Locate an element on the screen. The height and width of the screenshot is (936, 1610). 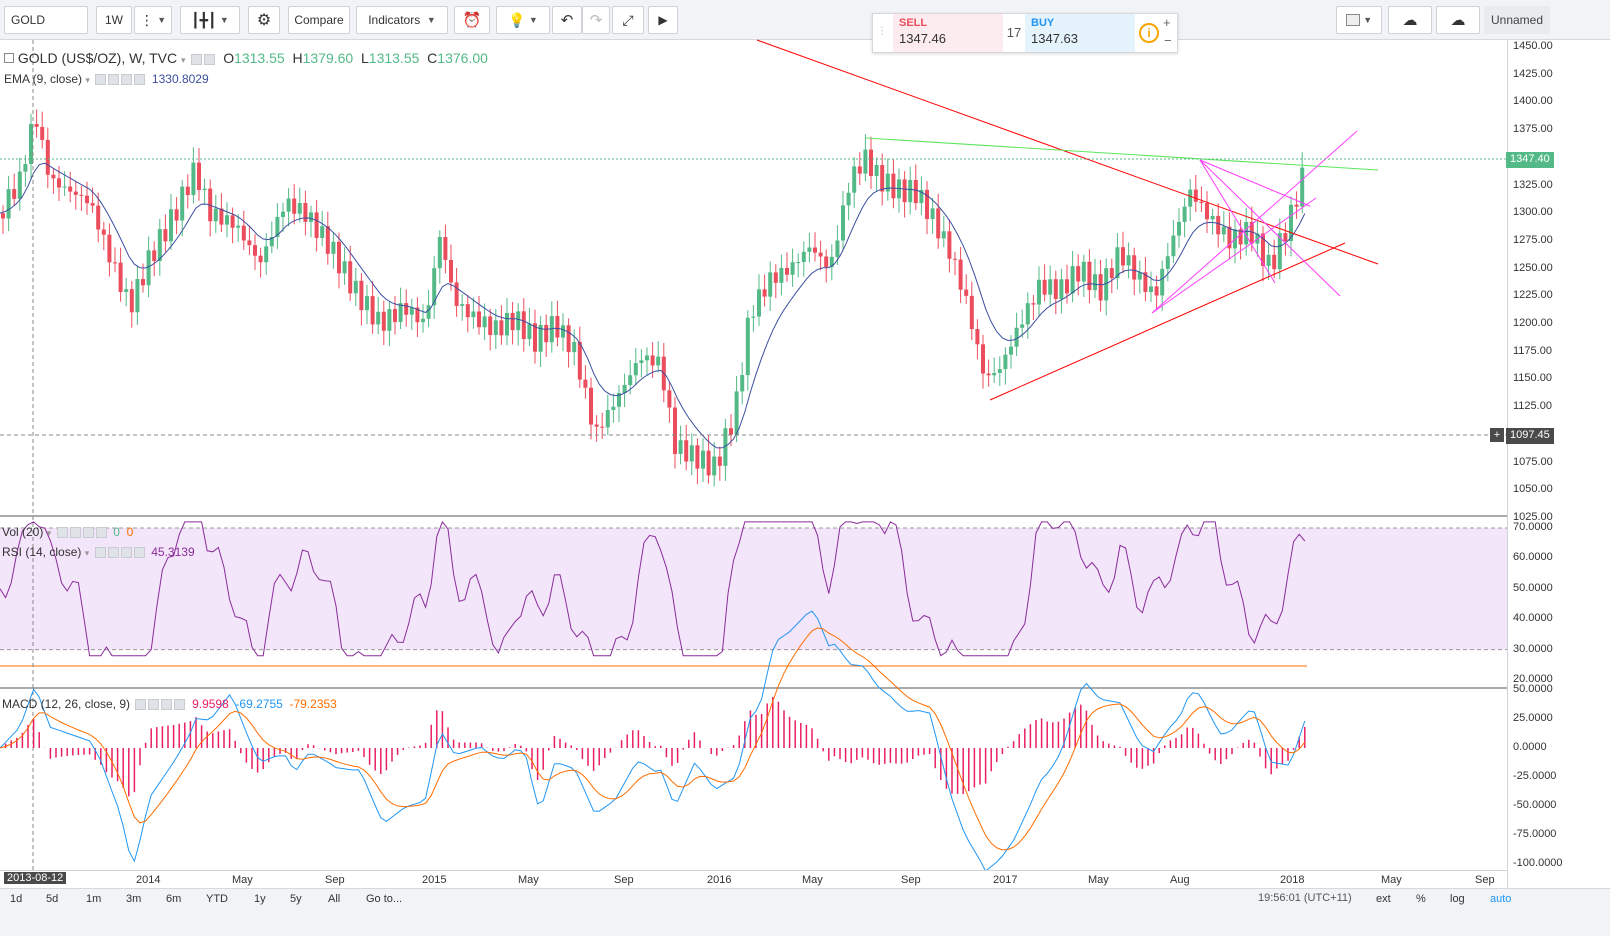
redo-button: ↷ is located at coordinates (596, 20).